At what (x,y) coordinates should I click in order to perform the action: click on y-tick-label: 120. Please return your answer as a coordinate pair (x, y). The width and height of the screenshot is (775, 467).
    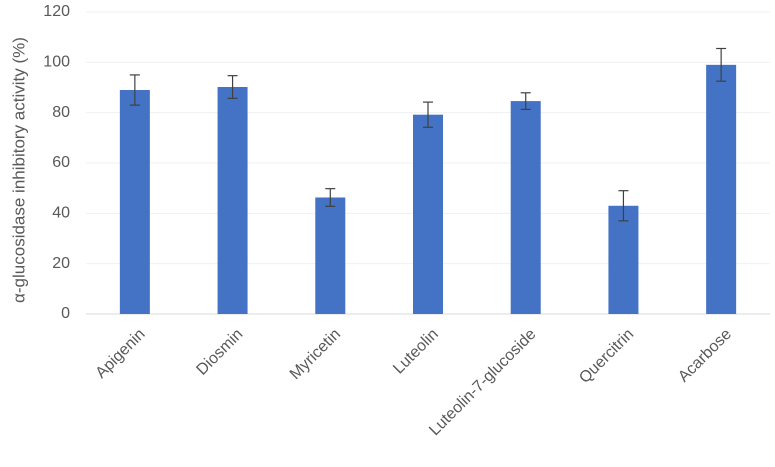
    Looking at the image, I should click on (56, 11).